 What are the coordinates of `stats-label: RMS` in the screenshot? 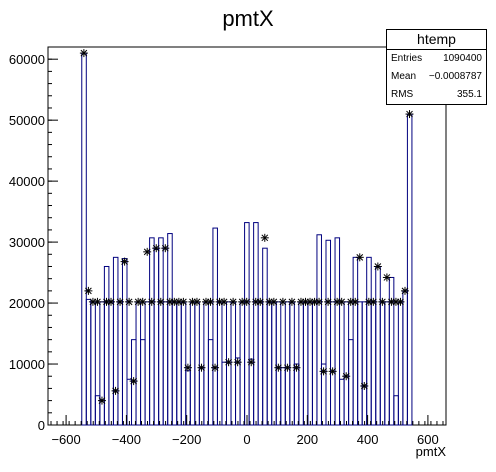 It's located at (402, 94).